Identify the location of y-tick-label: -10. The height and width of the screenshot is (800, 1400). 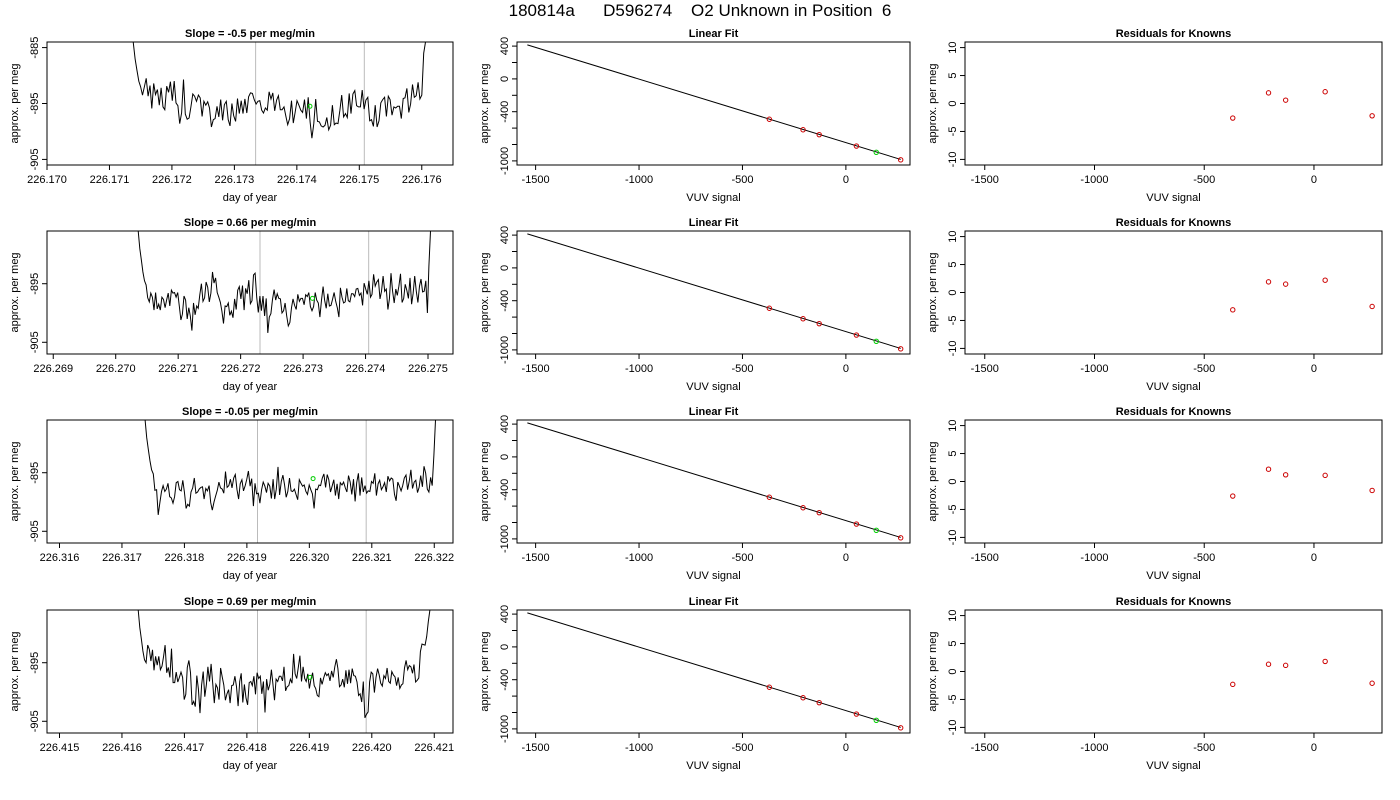
(953, 348).